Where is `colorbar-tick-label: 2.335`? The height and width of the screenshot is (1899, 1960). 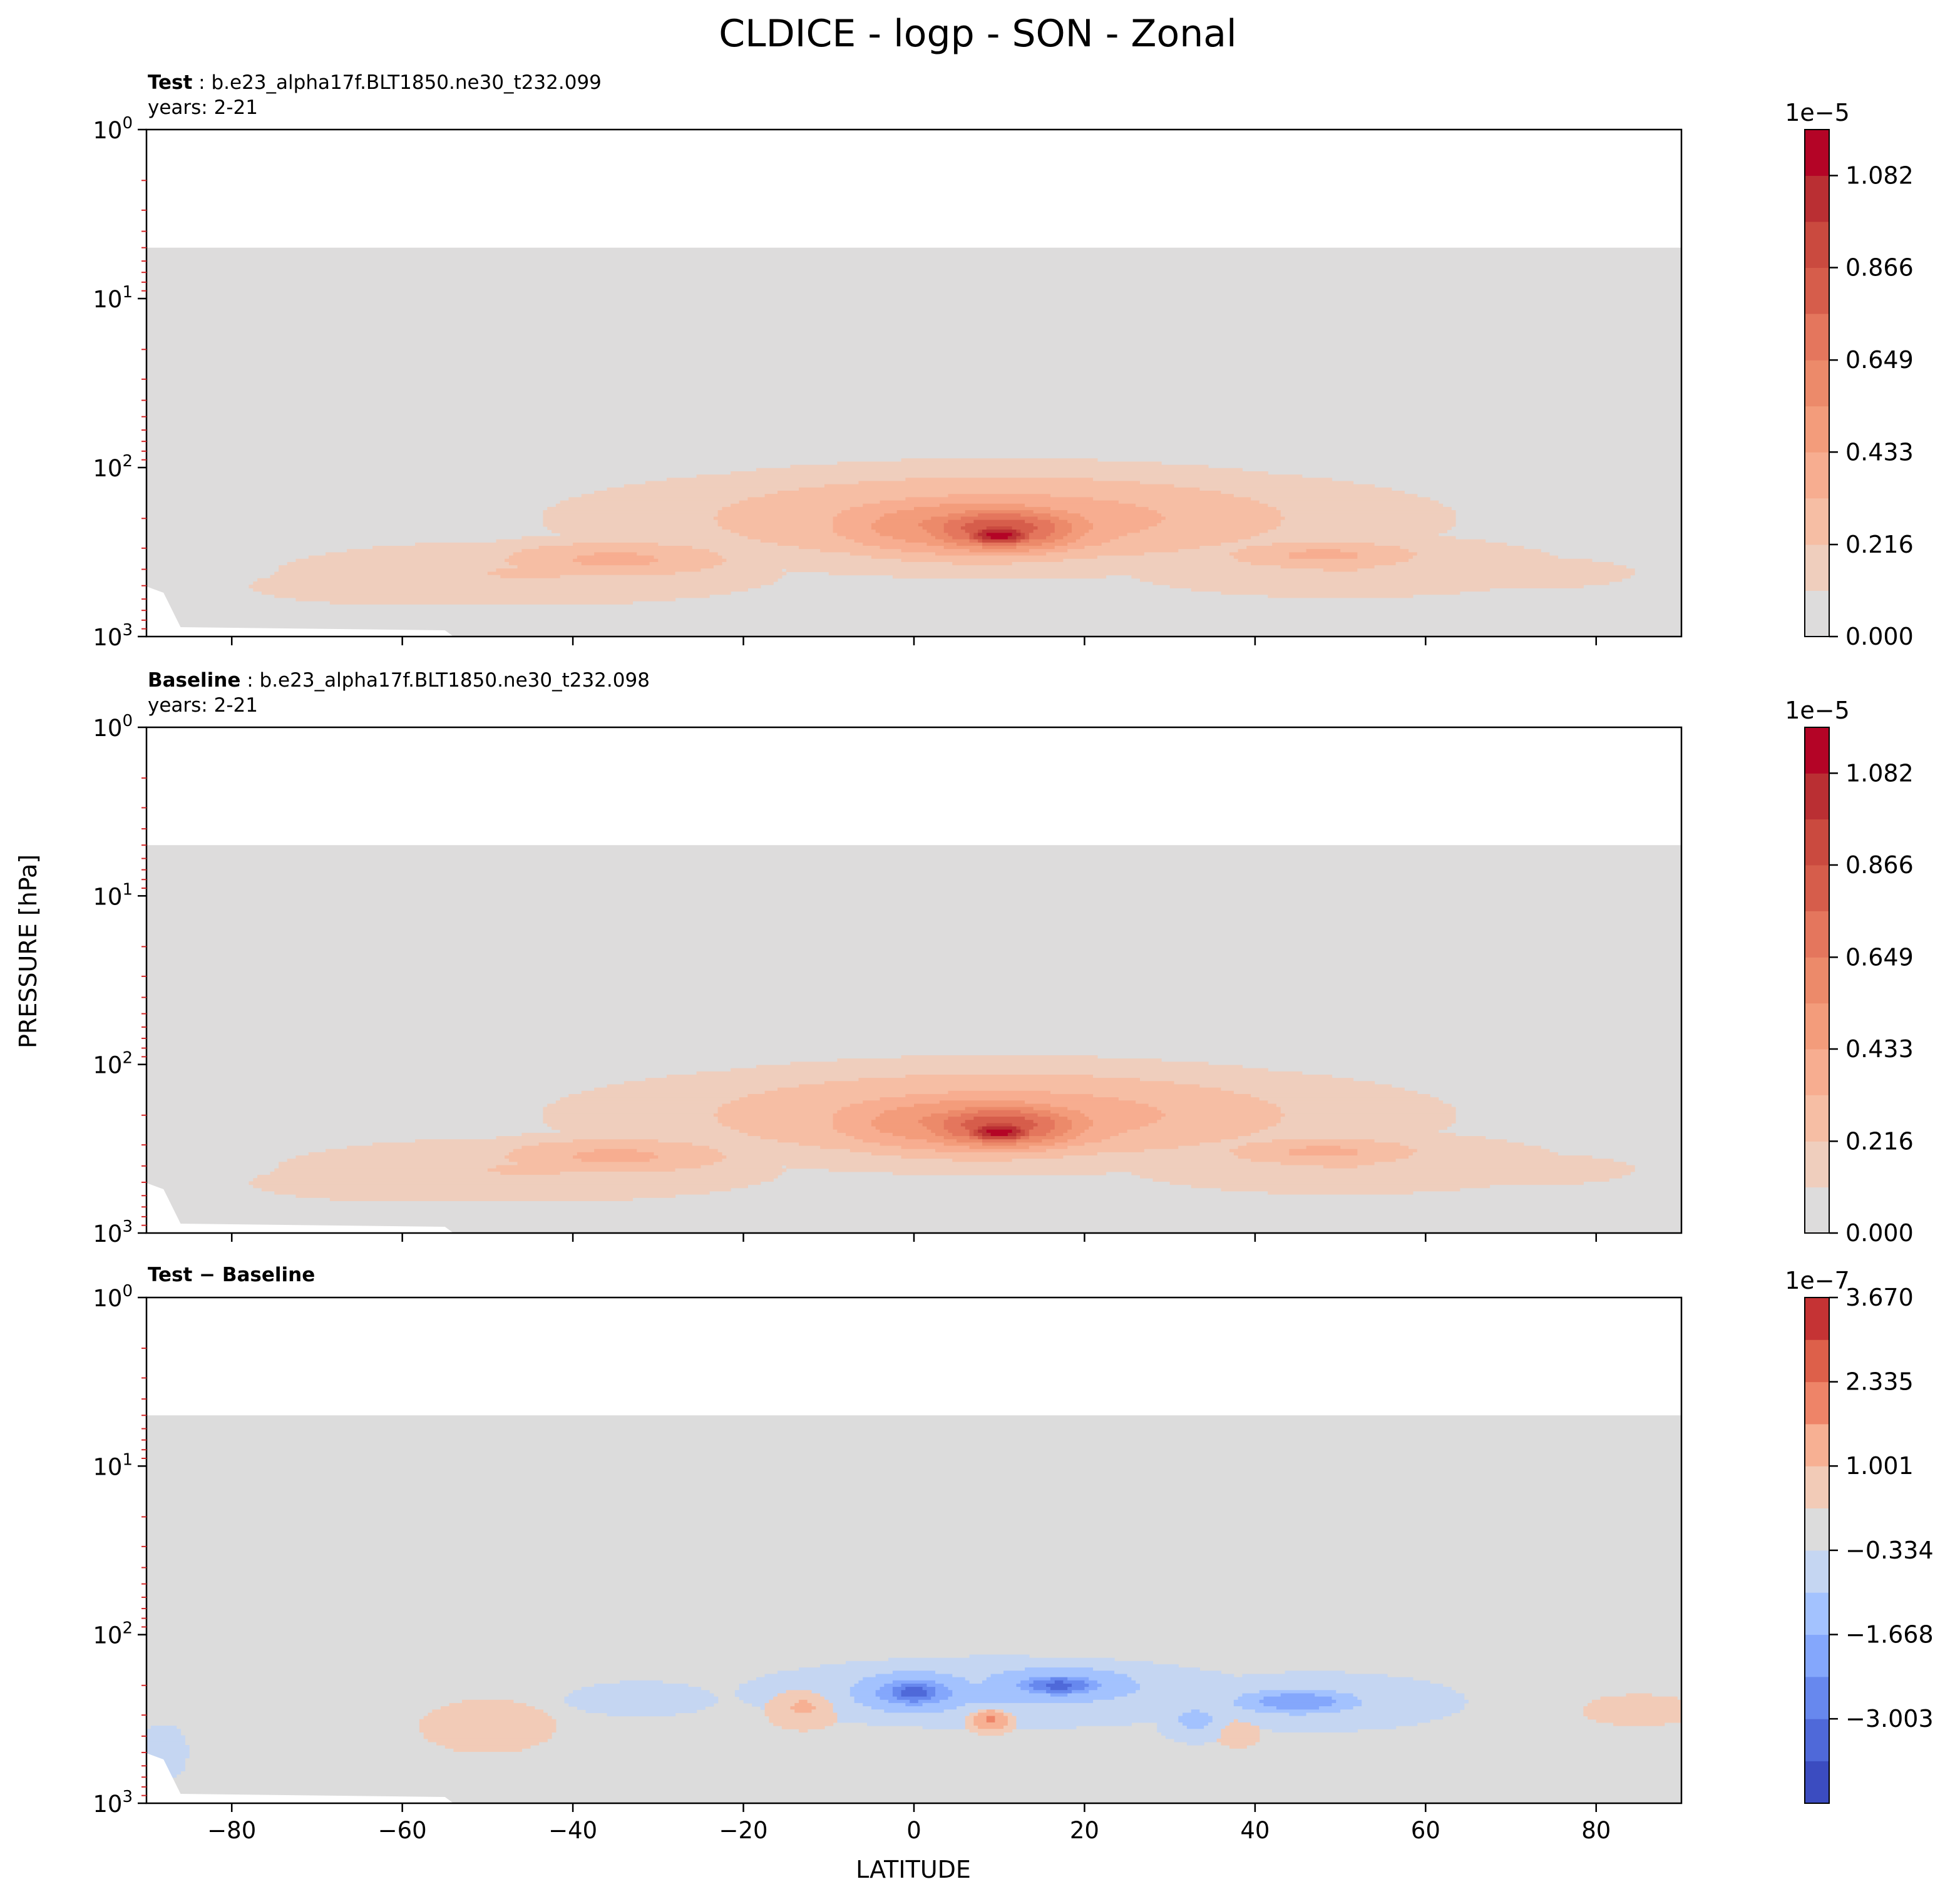 colorbar-tick-label: 2.335 is located at coordinates (1879, 1382).